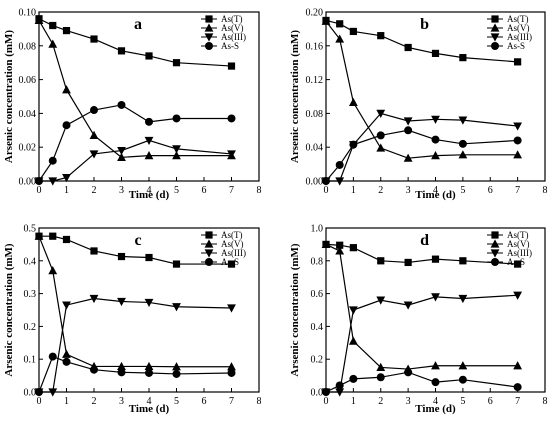 This screenshot has width=550, height=430. What do you see at coordinates (135, 143) in the screenshot?
I see `series-line-circle` at bounding box center [135, 143].